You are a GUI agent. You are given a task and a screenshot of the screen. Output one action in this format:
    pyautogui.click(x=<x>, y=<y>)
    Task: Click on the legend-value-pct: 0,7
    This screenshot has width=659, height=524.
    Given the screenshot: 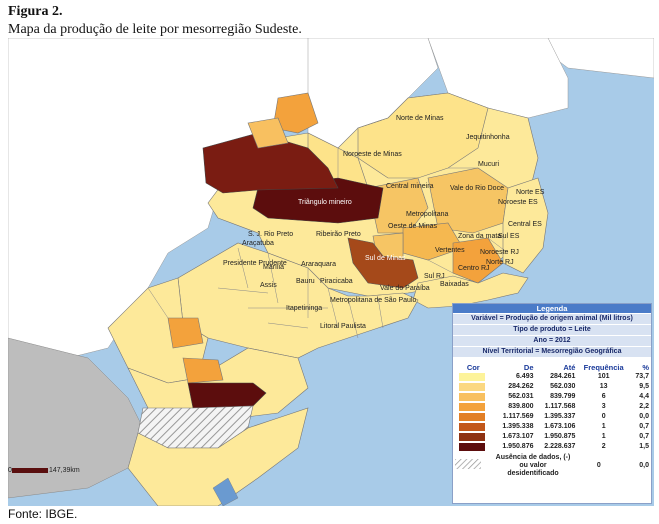 What is the action you would take?
    pyautogui.click(x=644, y=436)
    